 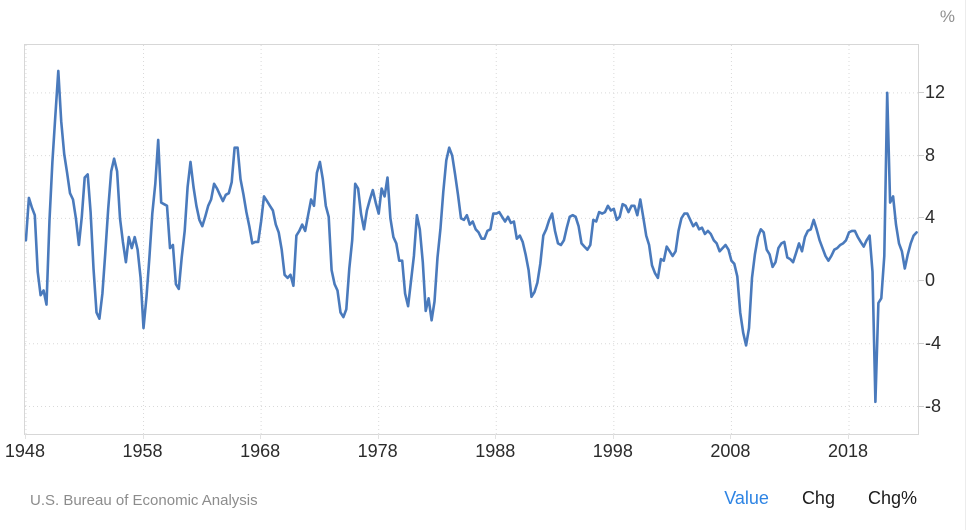 I want to click on view-tabs: Value Chg Chg%, so click(x=820, y=498).